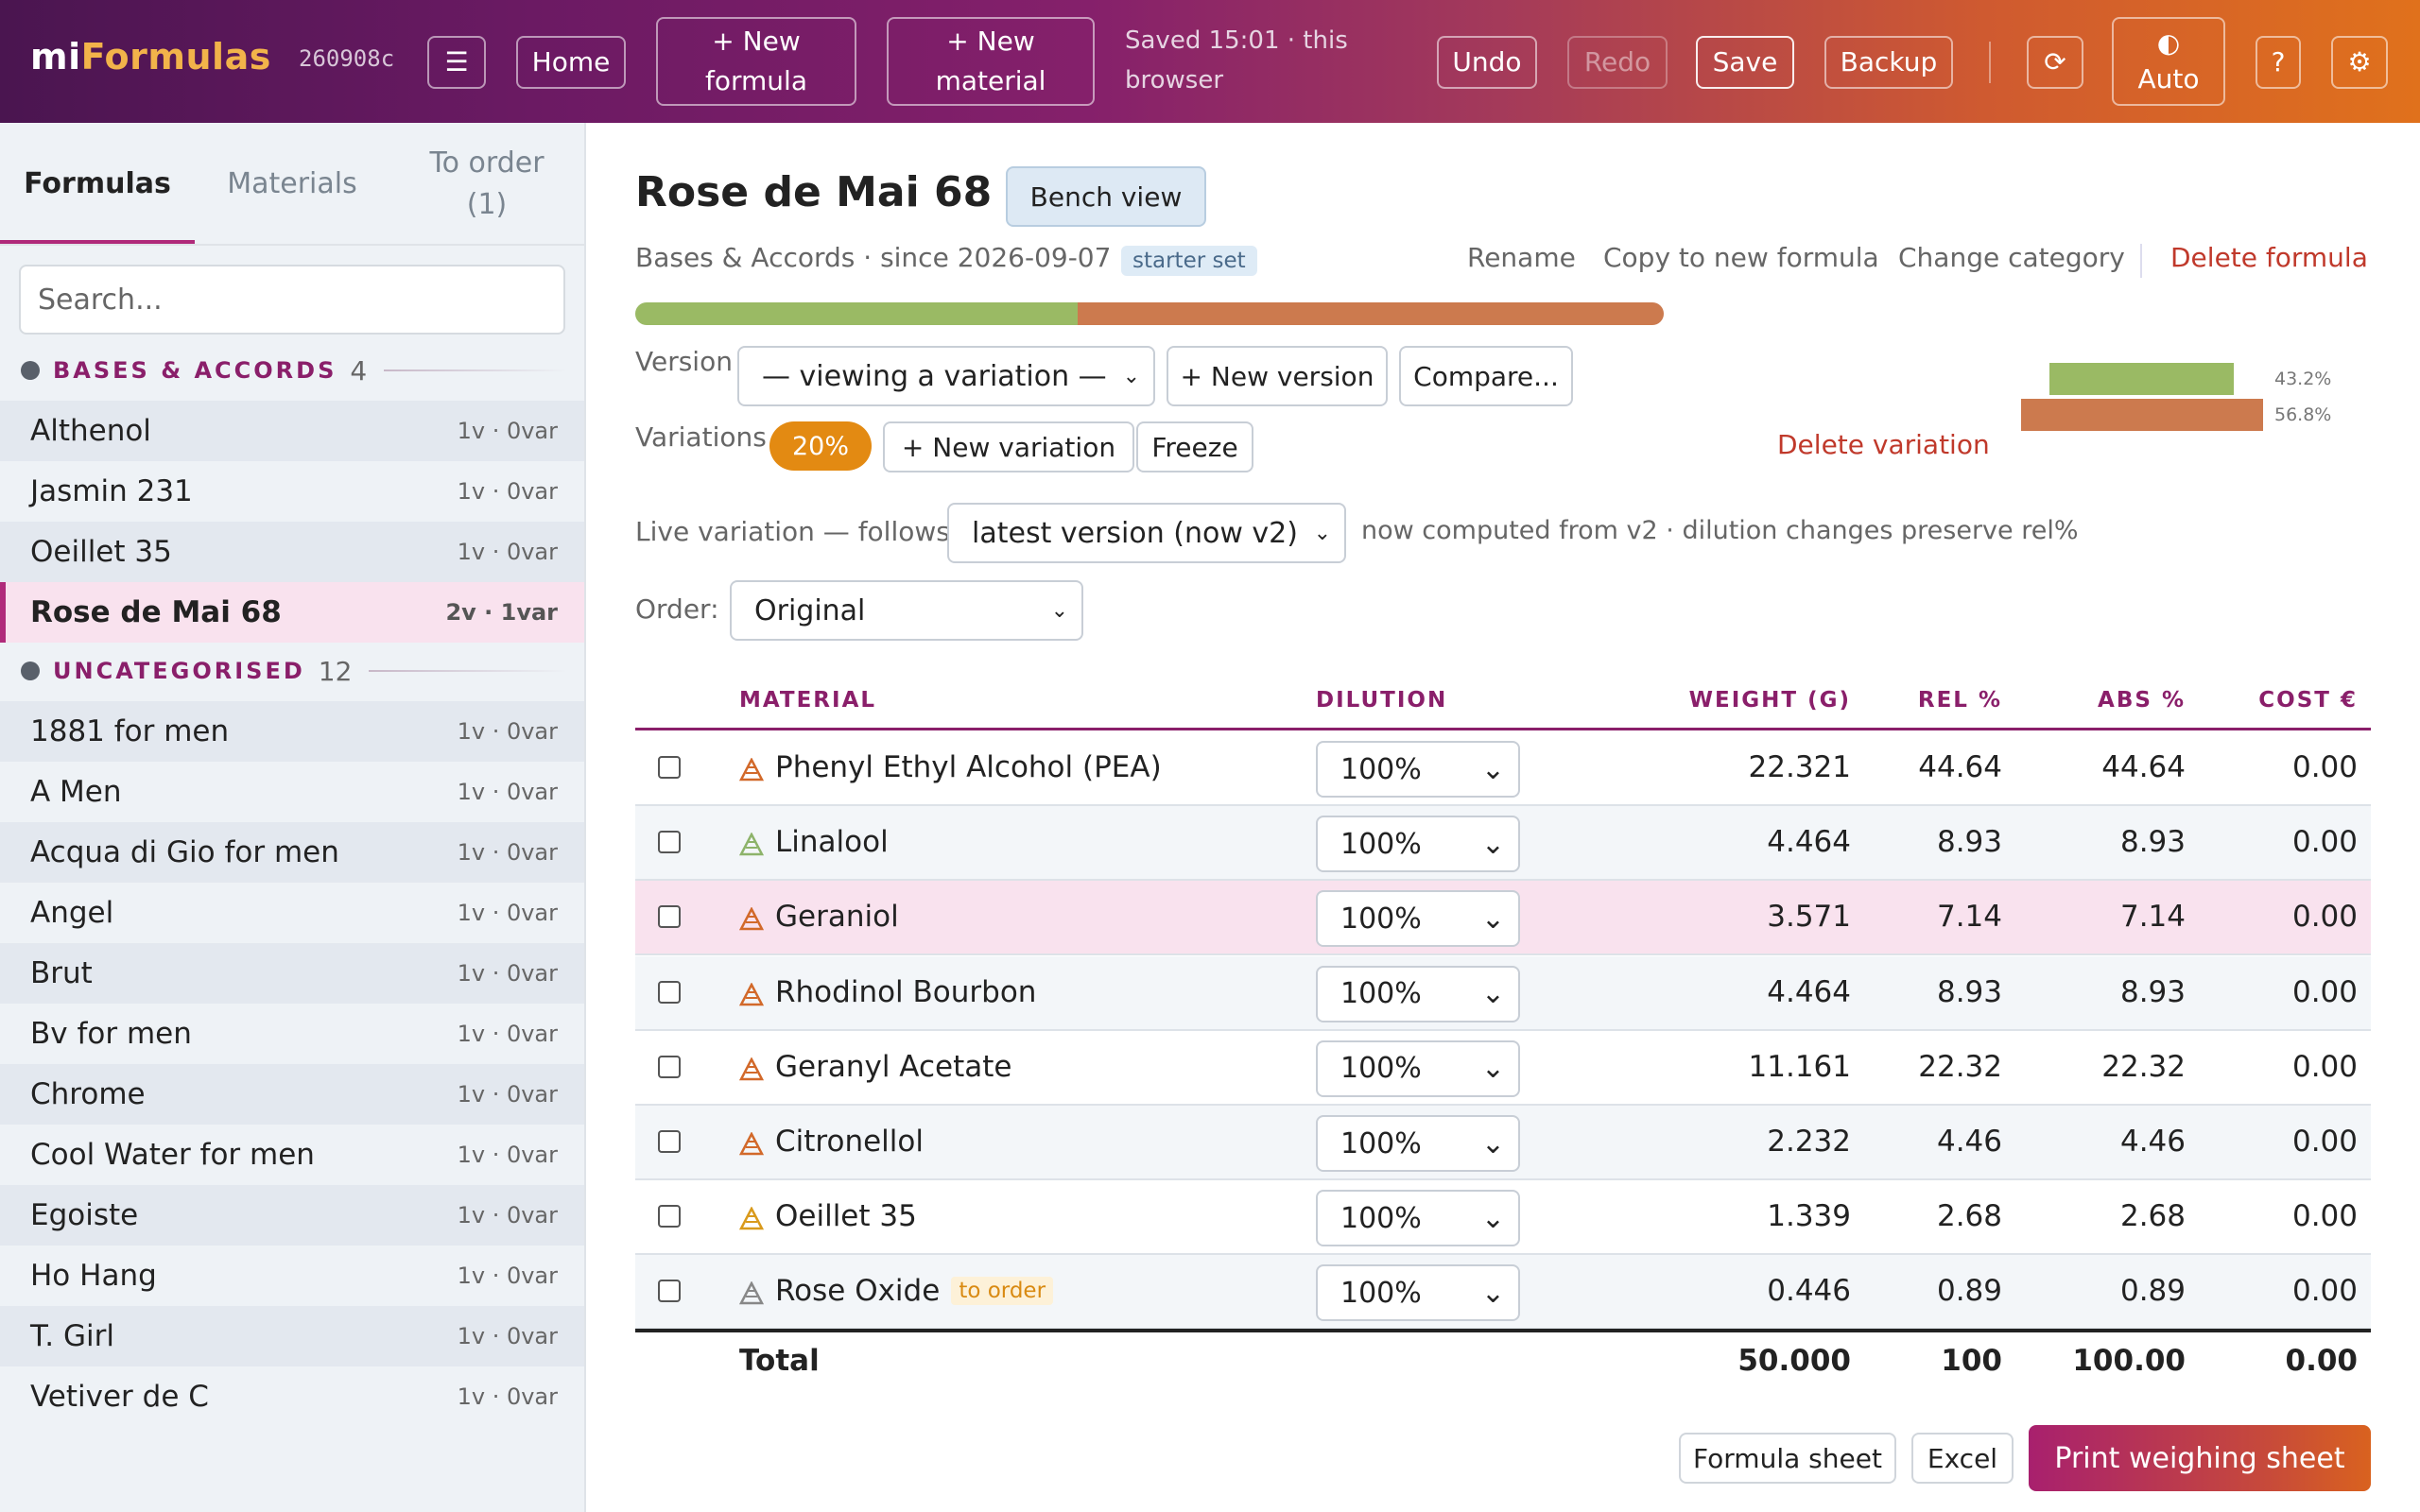 Image resolution: width=2420 pixels, height=1512 pixels. Describe the element at coordinates (1963, 1458) in the screenshot. I see `excel-button: Excel` at that location.